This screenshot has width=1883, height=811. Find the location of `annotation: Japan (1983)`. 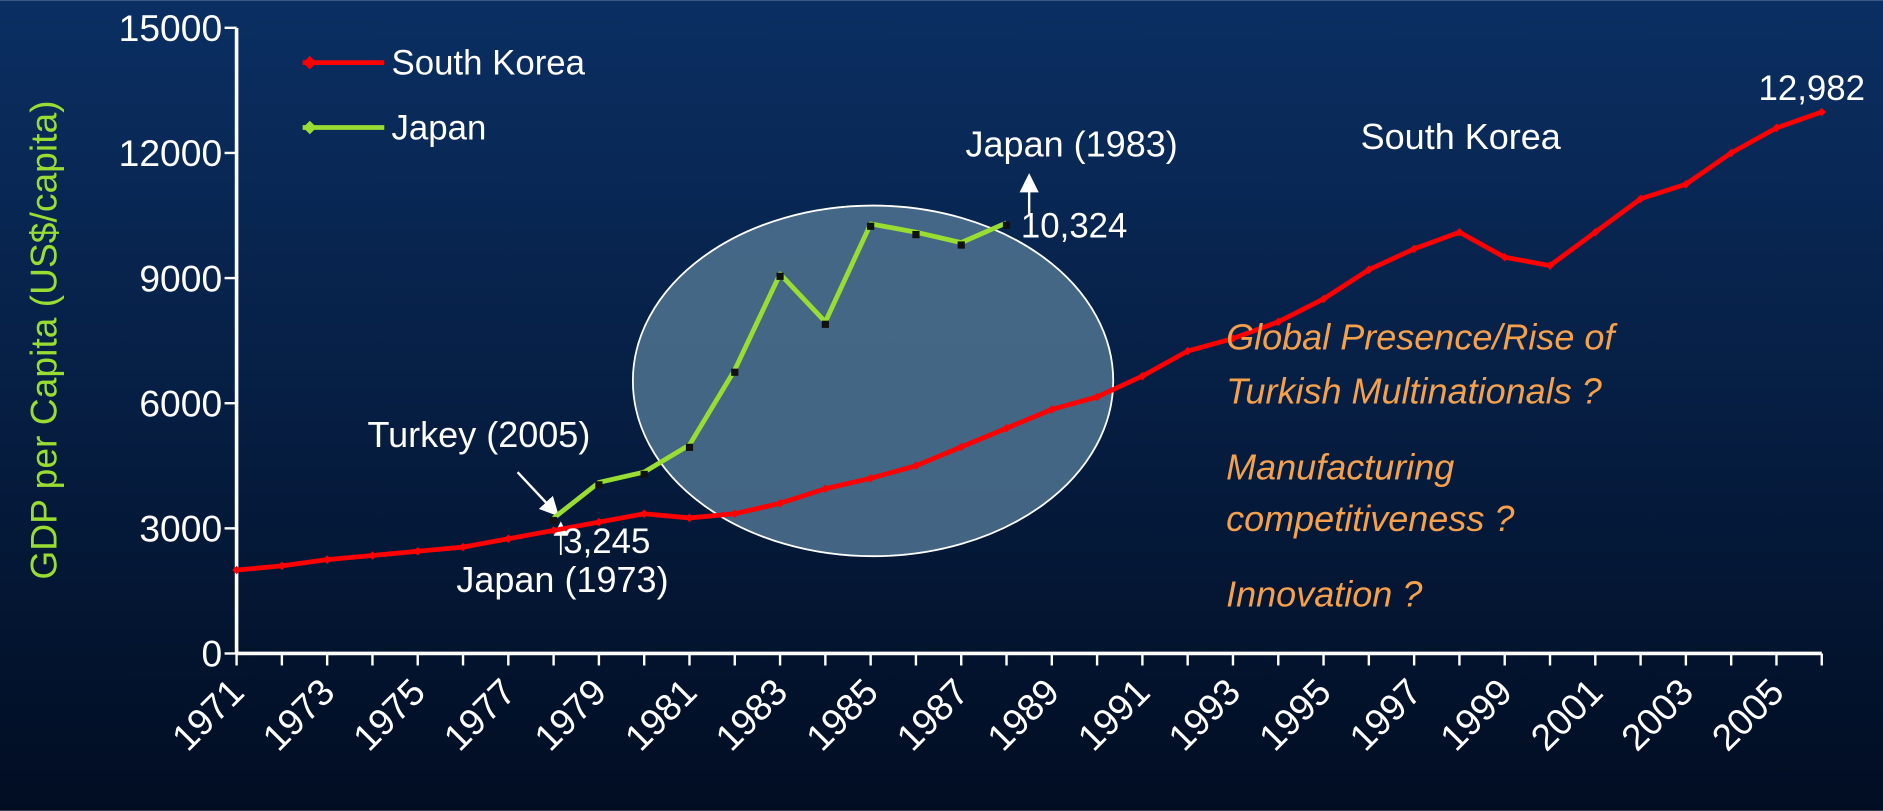

annotation: Japan (1983) is located at coordinates (1072, 143).